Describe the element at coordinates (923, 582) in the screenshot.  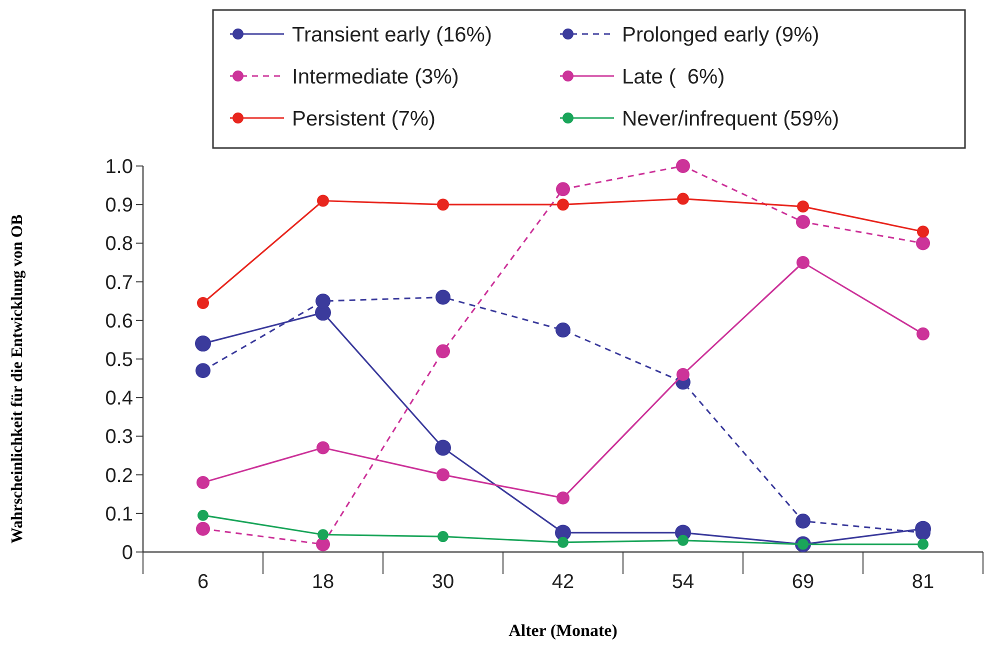
I see `x-tick-label: 81` at that location.